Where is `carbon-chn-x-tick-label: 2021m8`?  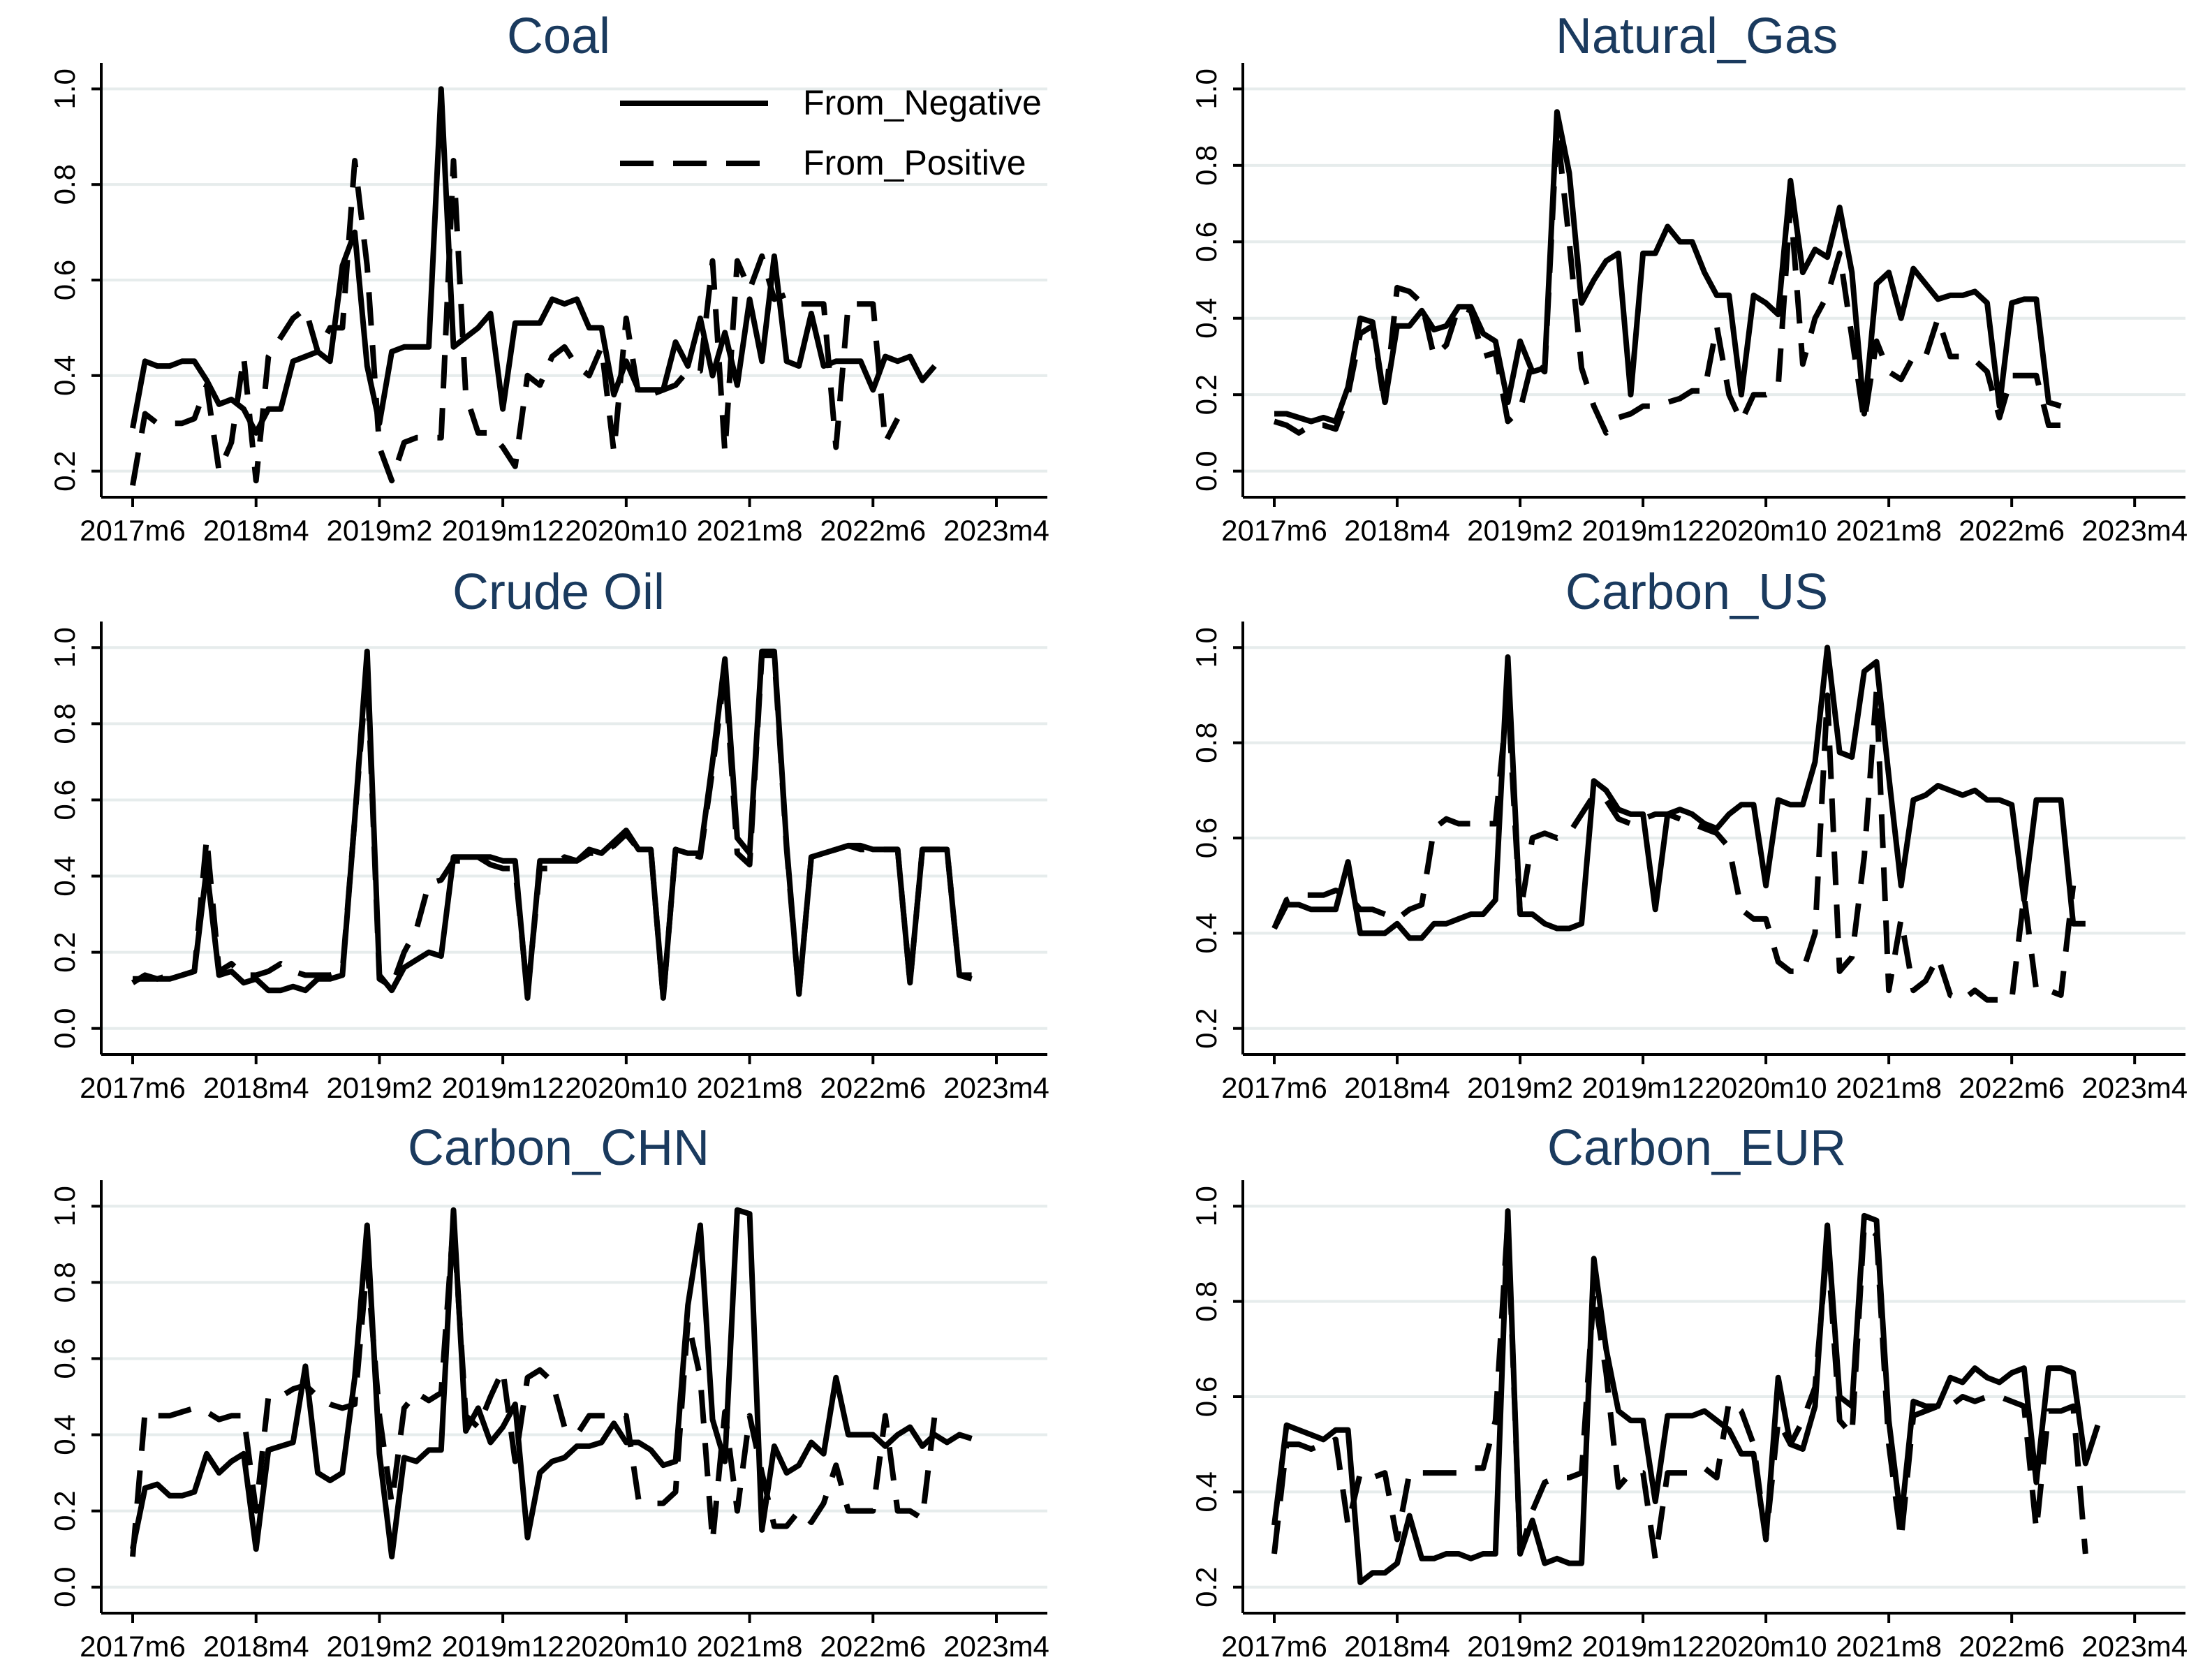 carbon-chn-x-tick-label: 2021m8 is located at coordinates (750, 1646).